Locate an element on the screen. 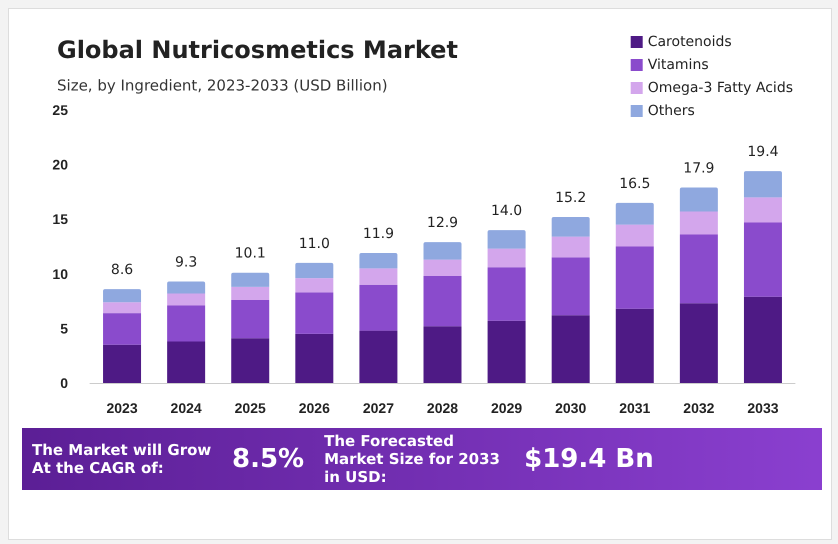 The width and height of the screenshot is (838, 544). total-label: 9.3 is located at coordinates (186, 262).